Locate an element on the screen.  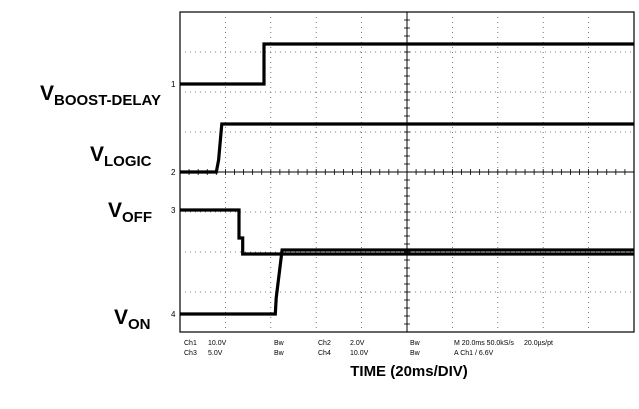
readout-text: Ch3 is located at coordinates (190, 353).